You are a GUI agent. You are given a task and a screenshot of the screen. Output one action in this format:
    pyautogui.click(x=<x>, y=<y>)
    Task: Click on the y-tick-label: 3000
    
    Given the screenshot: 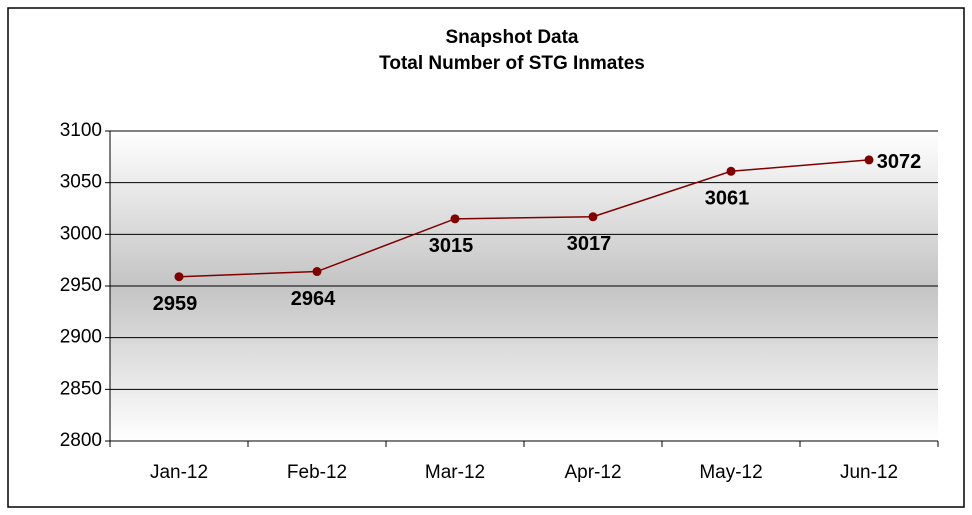 What is the action you would take?
    pyautogui.click(x=81, y=233)
    